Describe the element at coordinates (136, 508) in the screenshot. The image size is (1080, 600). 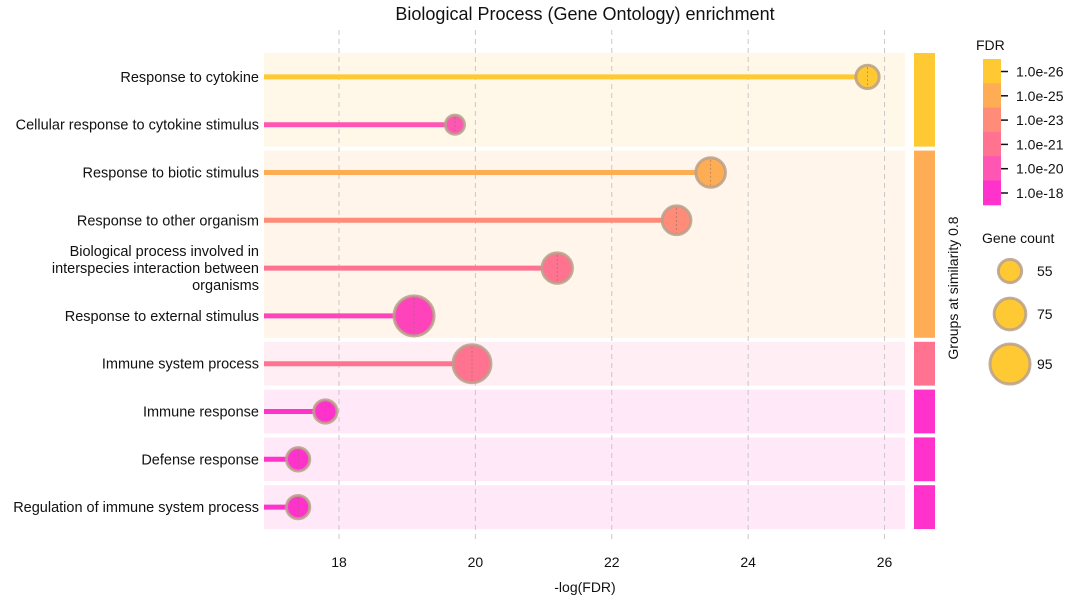
I see `y-tick-label: Regulation of immune system process` at that location.